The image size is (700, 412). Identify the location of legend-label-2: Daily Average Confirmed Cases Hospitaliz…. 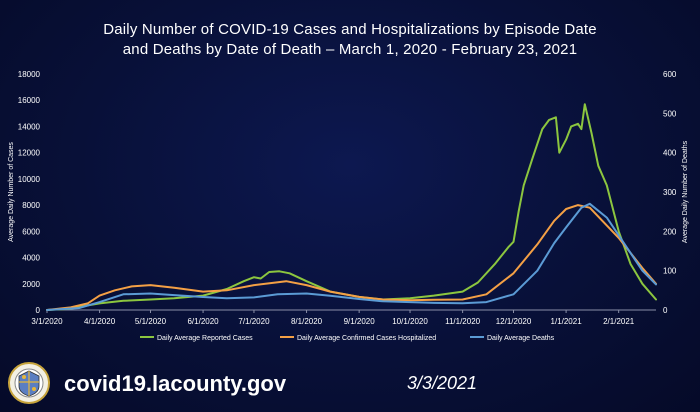
(366, 338).